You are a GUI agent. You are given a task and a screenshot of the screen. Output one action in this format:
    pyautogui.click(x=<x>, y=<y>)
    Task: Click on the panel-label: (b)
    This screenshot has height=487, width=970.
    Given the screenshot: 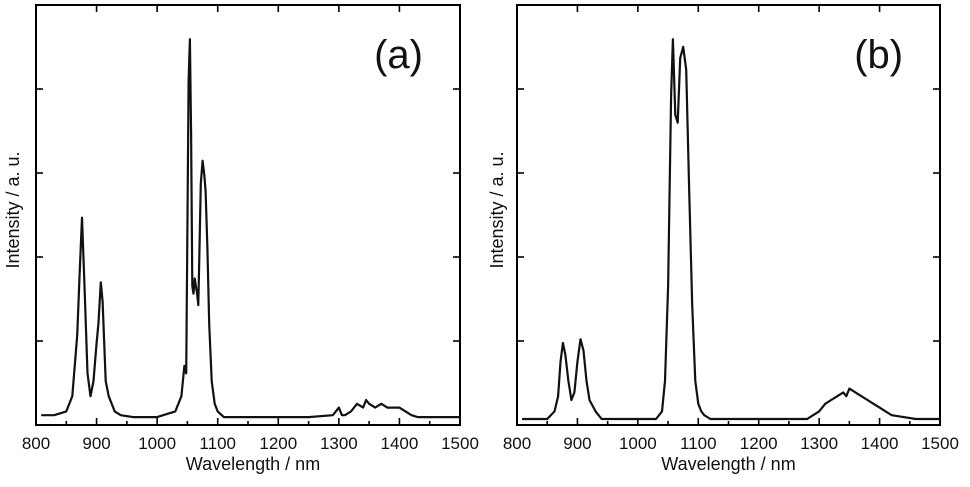 What is the action you would take?
    pyautogui.click(x=878, y=55)
    